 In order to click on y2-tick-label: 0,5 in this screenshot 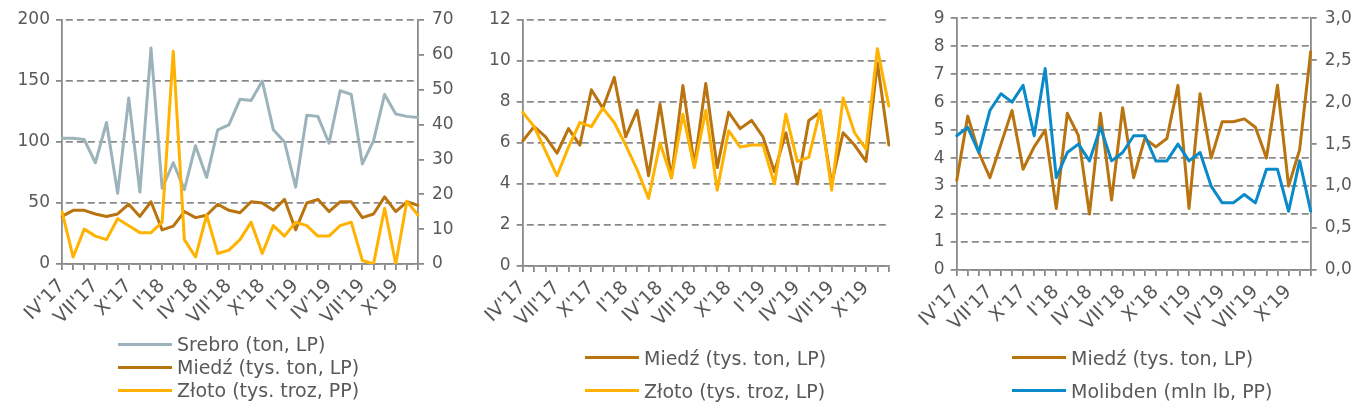, I will do `click(1338, 226)`.